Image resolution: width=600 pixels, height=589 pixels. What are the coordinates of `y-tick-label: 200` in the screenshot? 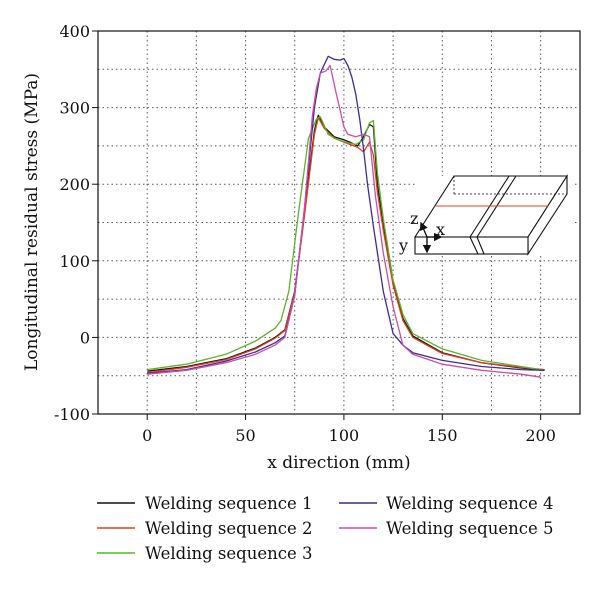 It's located at (74, 184).